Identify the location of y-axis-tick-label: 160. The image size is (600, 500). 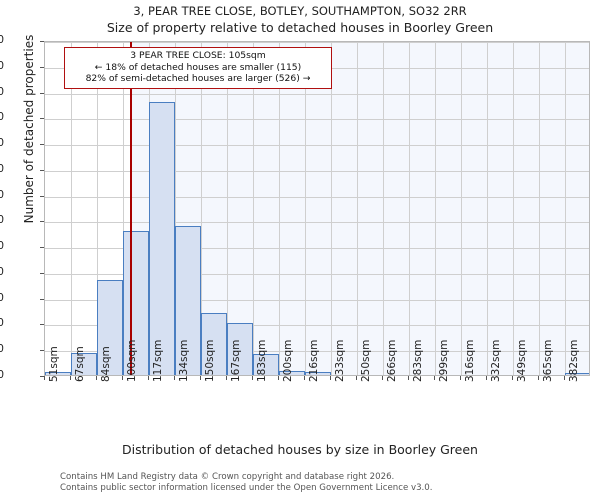
(2, 168).